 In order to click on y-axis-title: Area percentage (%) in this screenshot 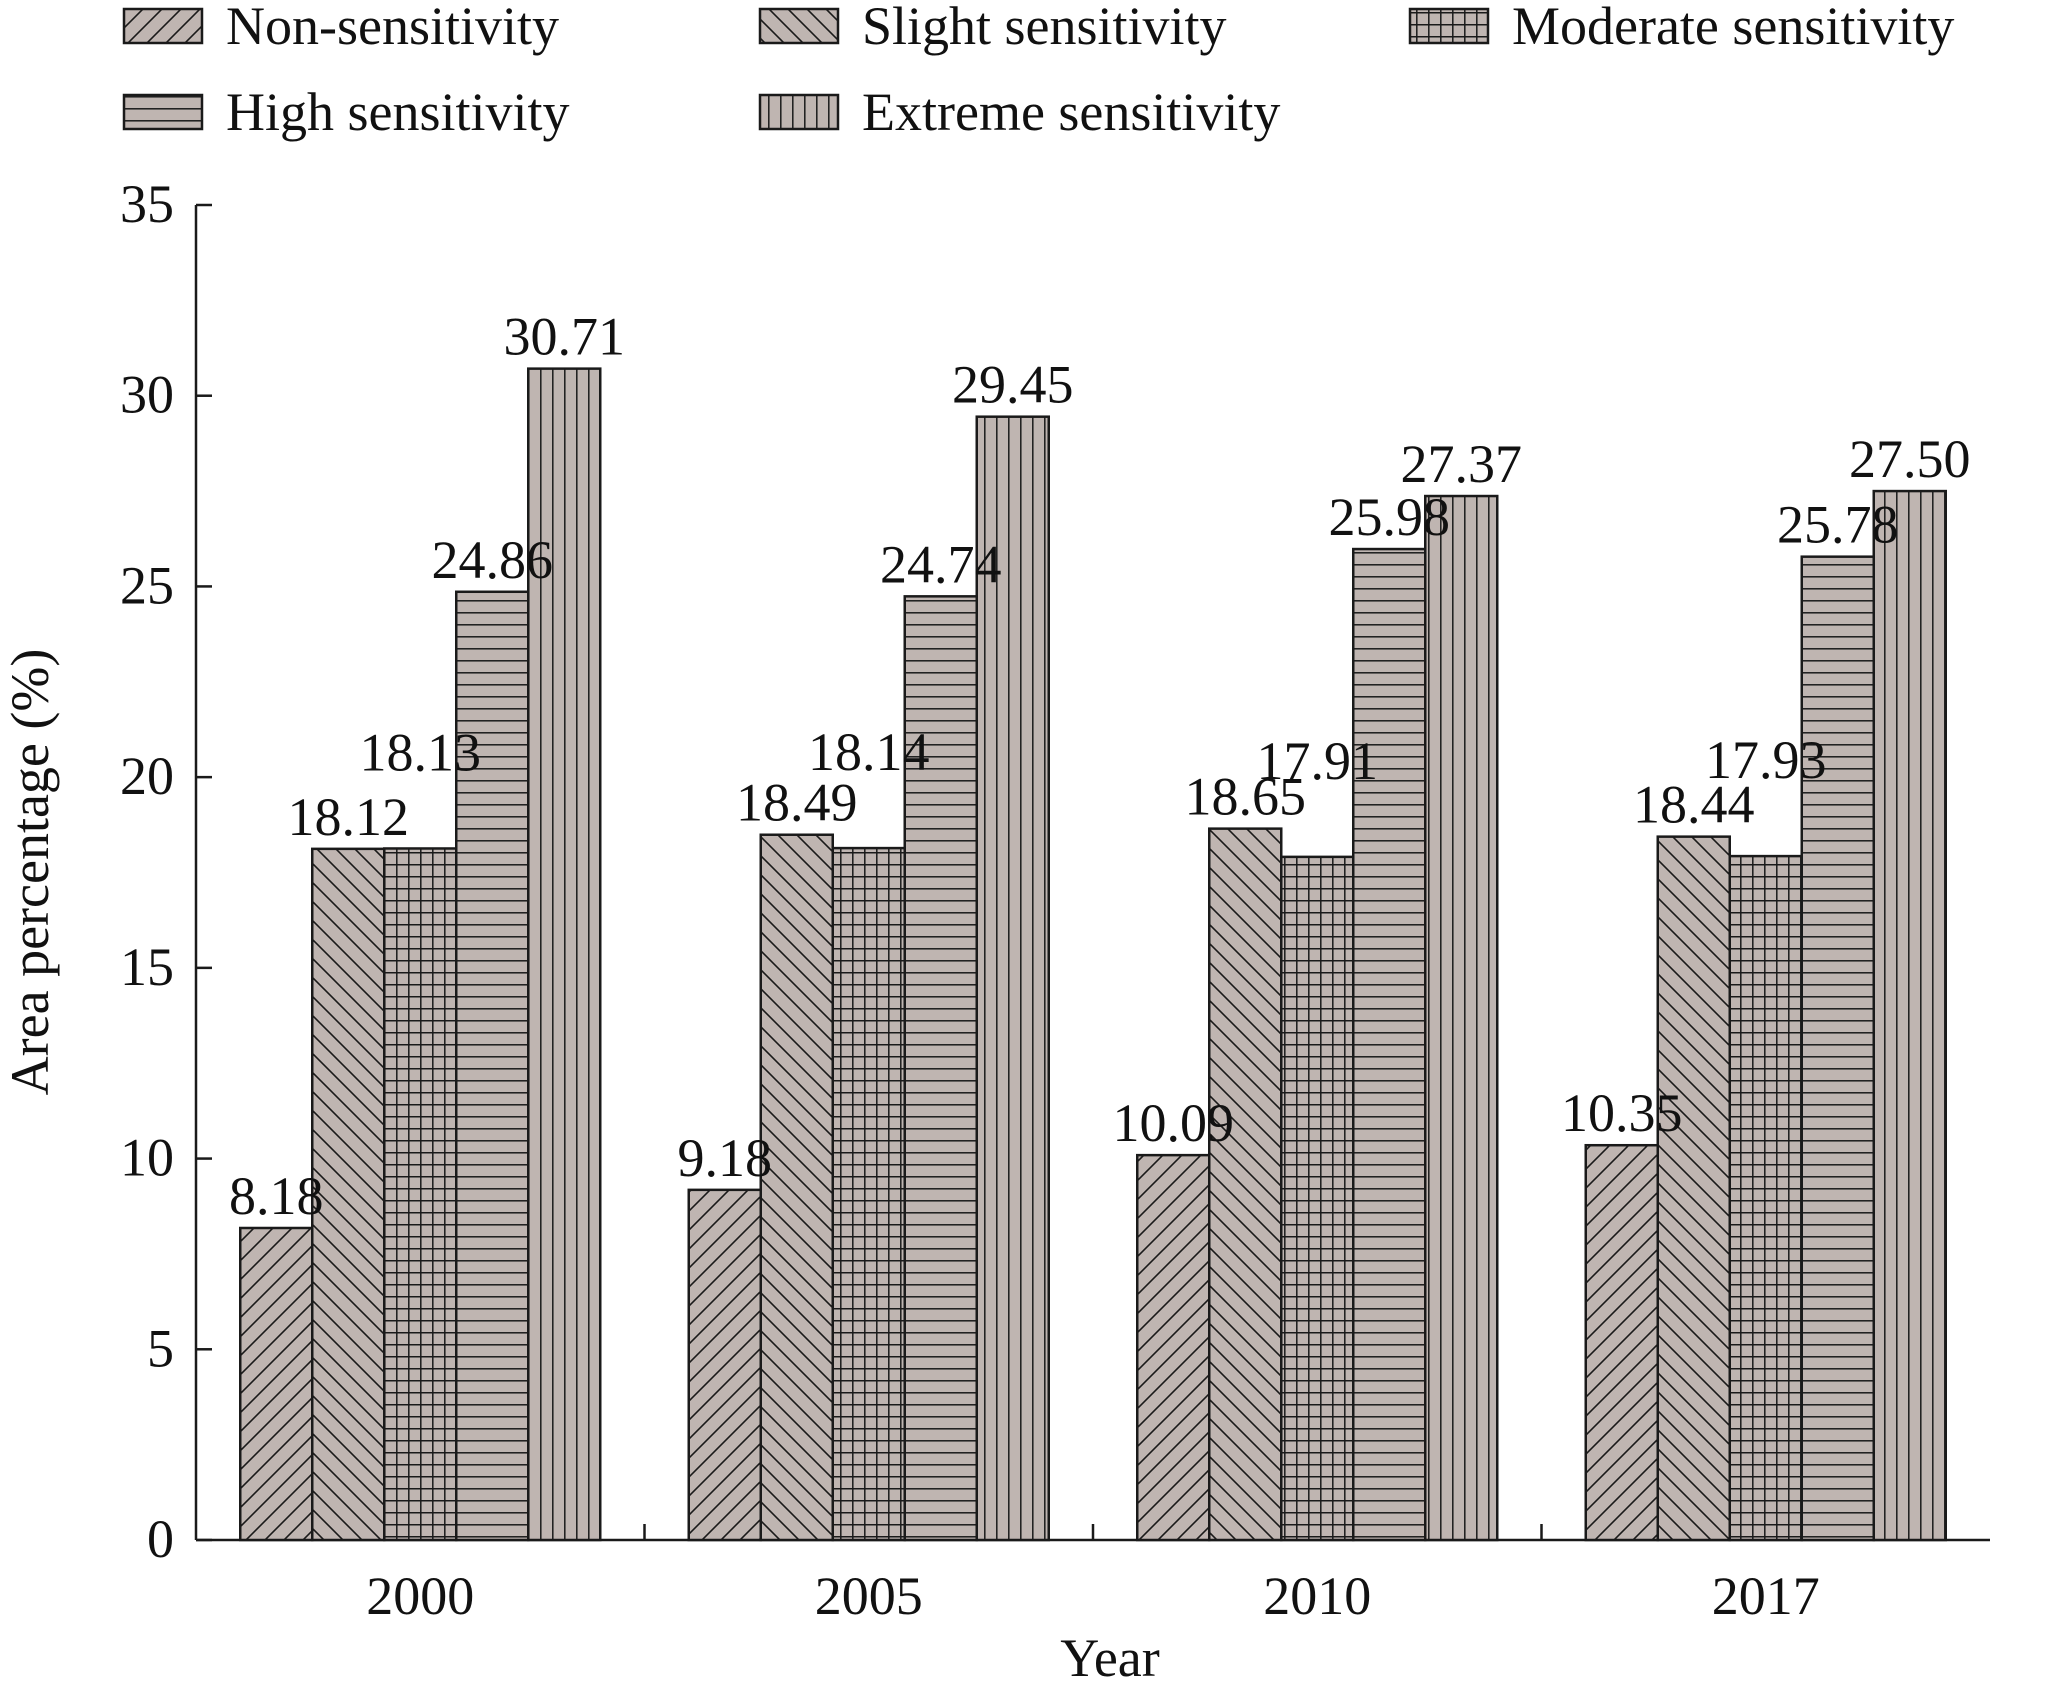, I will do `click(30, 872)`.